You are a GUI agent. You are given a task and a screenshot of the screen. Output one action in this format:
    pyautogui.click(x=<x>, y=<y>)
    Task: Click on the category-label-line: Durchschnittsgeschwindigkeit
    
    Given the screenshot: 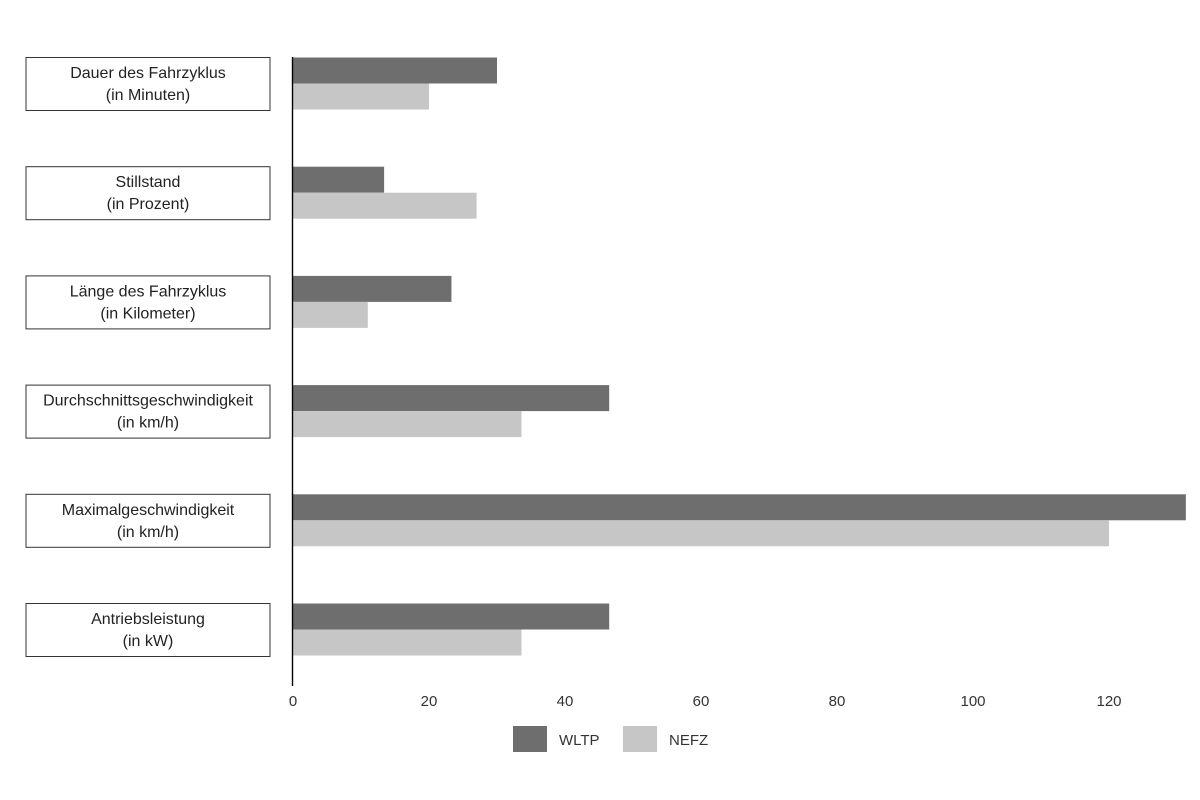 What is the action you would take?
    pyautogui.click(x=148, y=401)
    